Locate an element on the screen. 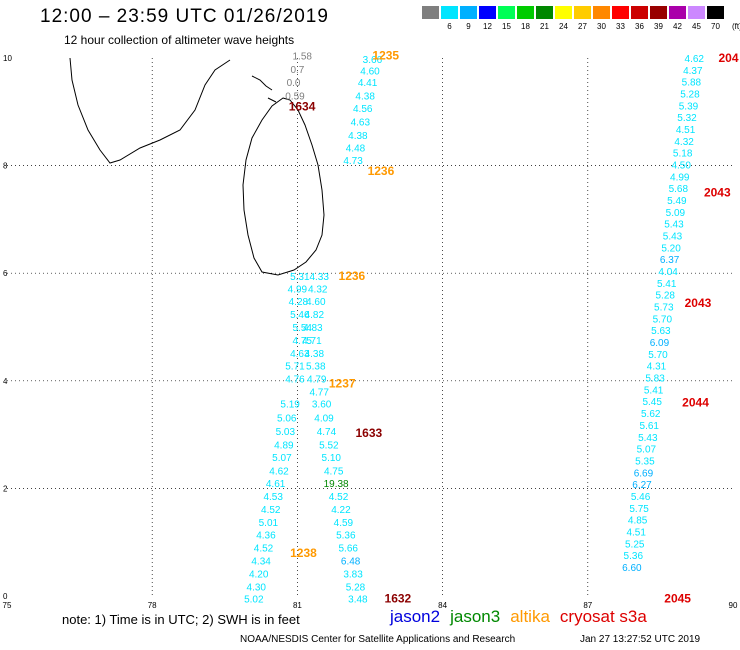  wave-height-value: 4.99 is located at coordinates (298, 289).